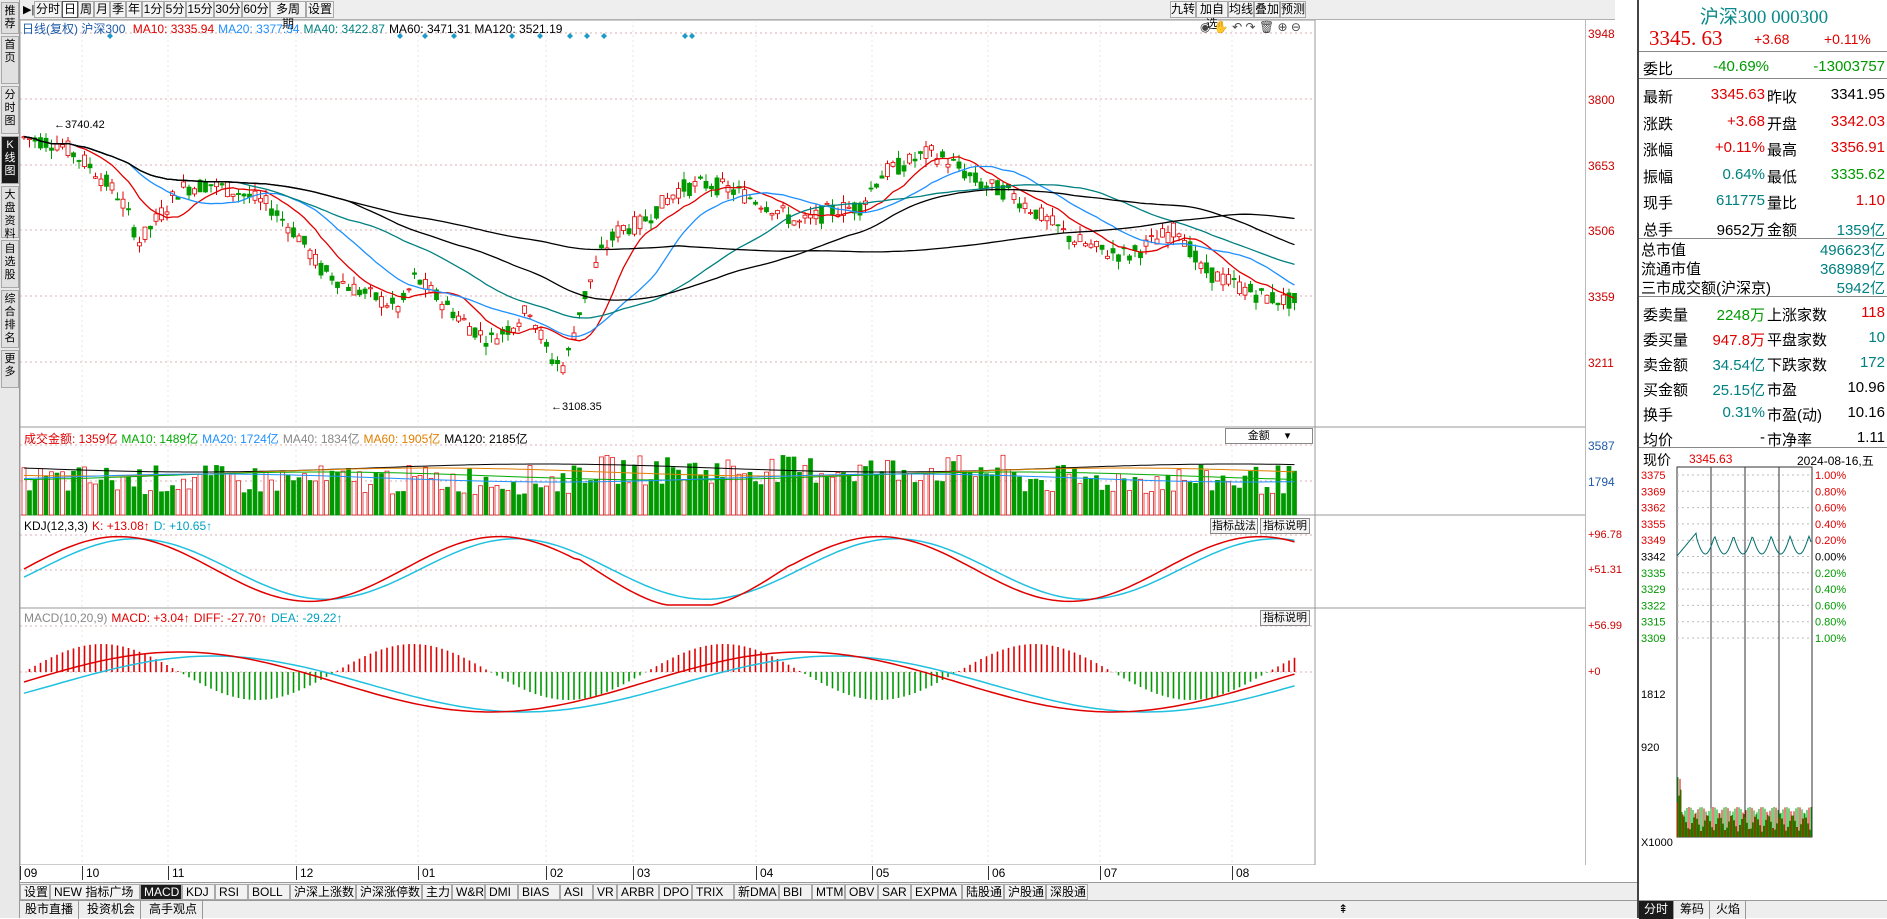 The height and width of the screenshot is (919, 1887). What do you see at coordinates (1729, 910) in the screenshot?
I see `mini-tab: 火焰` at bounding box center [1729, 910].